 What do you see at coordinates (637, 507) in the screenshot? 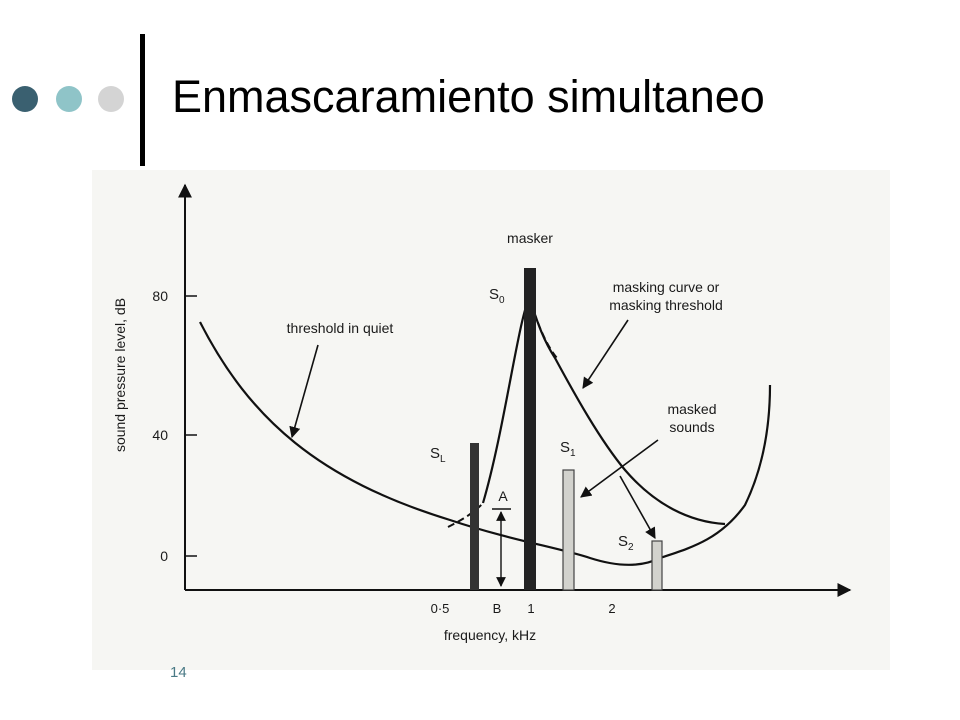
I see `arrow-masked-sounds-s2` at bounding box center [637, 507].